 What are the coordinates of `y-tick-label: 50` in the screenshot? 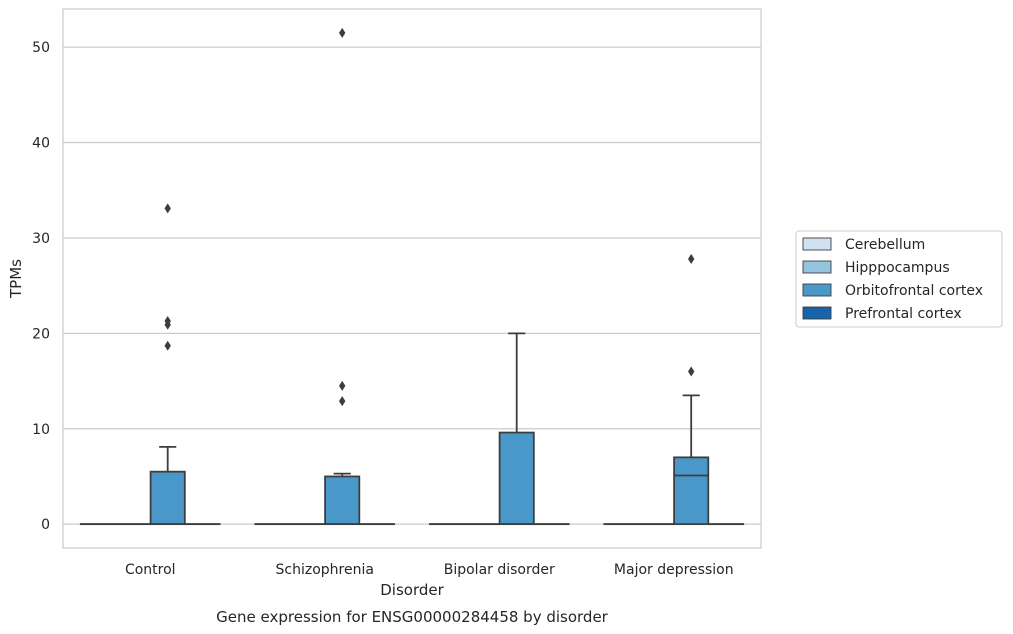 It's located at (41, 48).